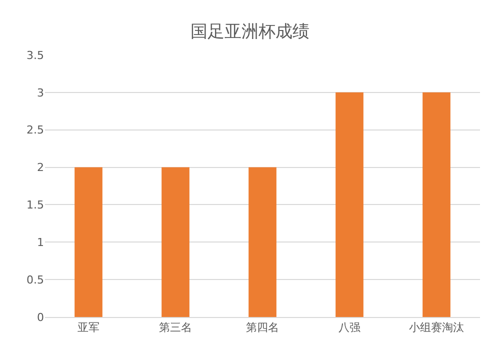 The height and width of the screenshot is (362, 500). What do you see at coordinates (262, 327) in the screenshot?
I see `x-tick-label: 第四名` at bounding box center [262, 327].